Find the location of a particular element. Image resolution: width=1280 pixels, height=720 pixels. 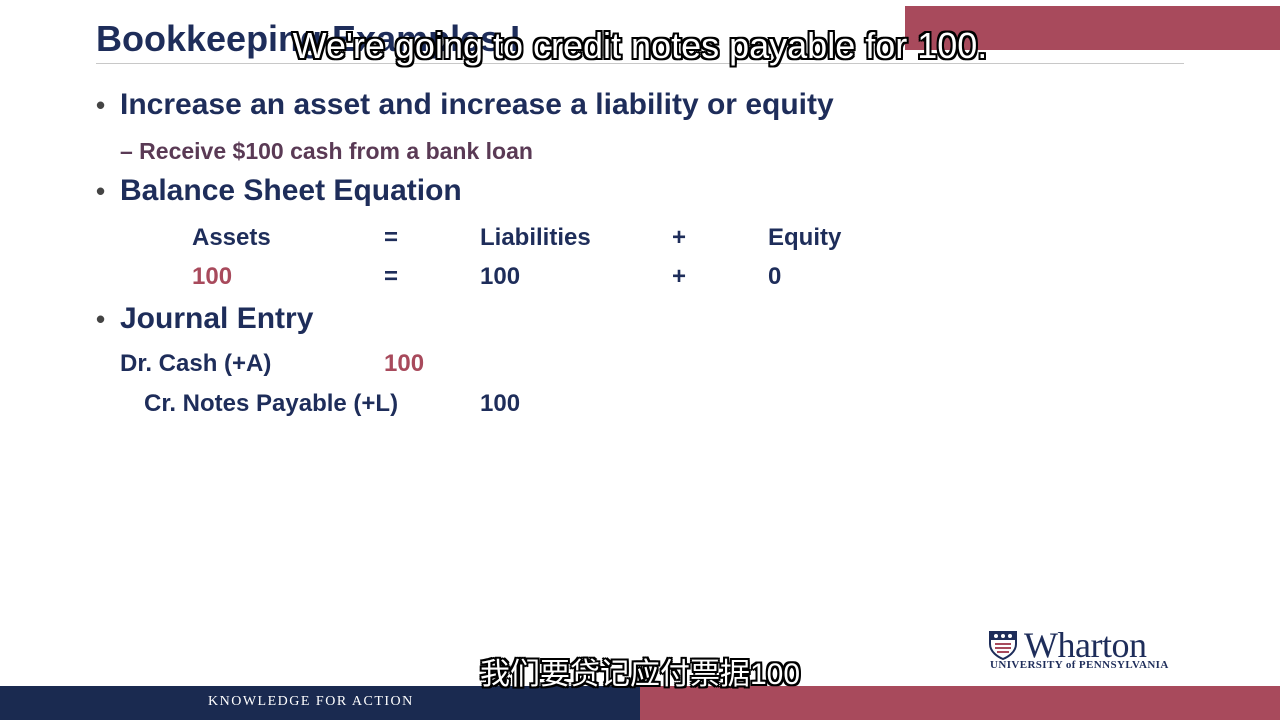

wharton-logo: Wharton UNIVERSITY of PENNSYLVANIA is located at coordinates (1093, 649).